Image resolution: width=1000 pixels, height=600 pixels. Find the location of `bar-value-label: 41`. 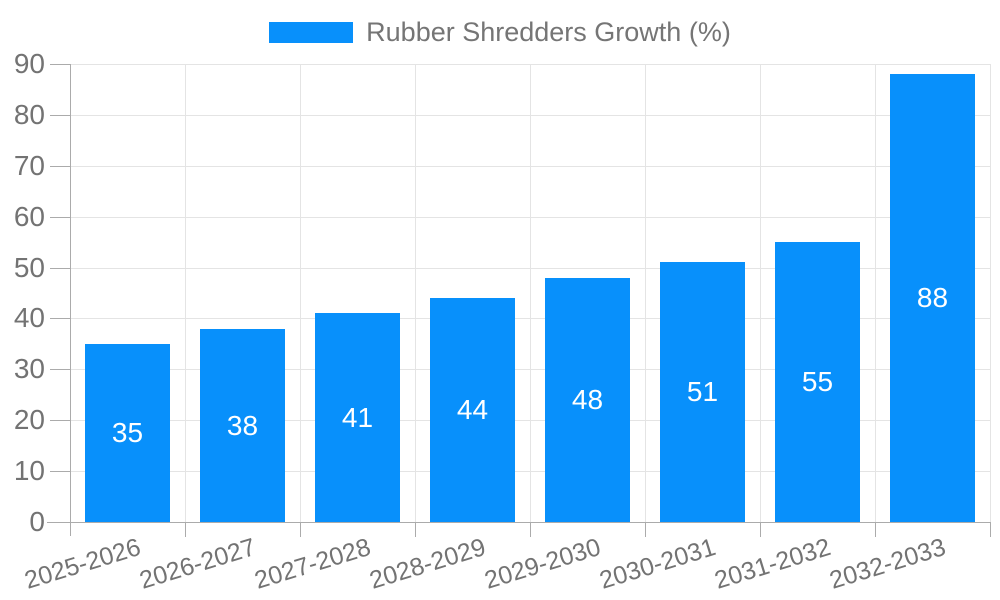

bar-value-label: 41 is located at coordinates (357, 417).